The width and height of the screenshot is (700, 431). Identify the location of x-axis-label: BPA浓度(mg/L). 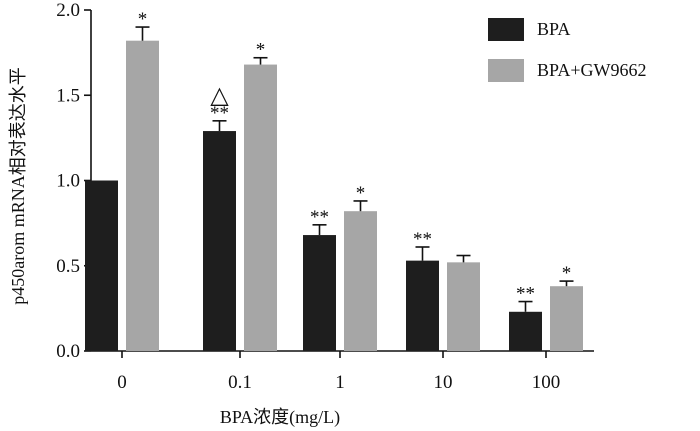
(280, 417).